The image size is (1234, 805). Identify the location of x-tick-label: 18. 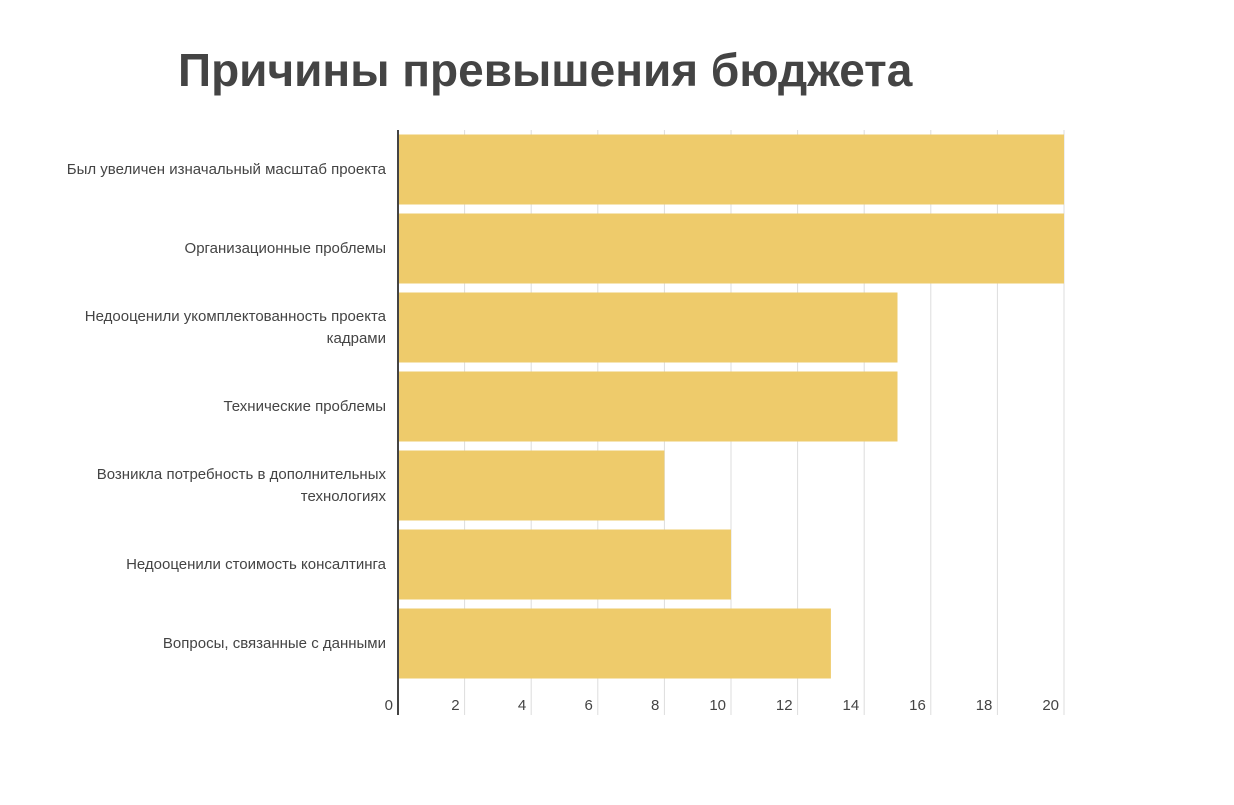
(984, 705).